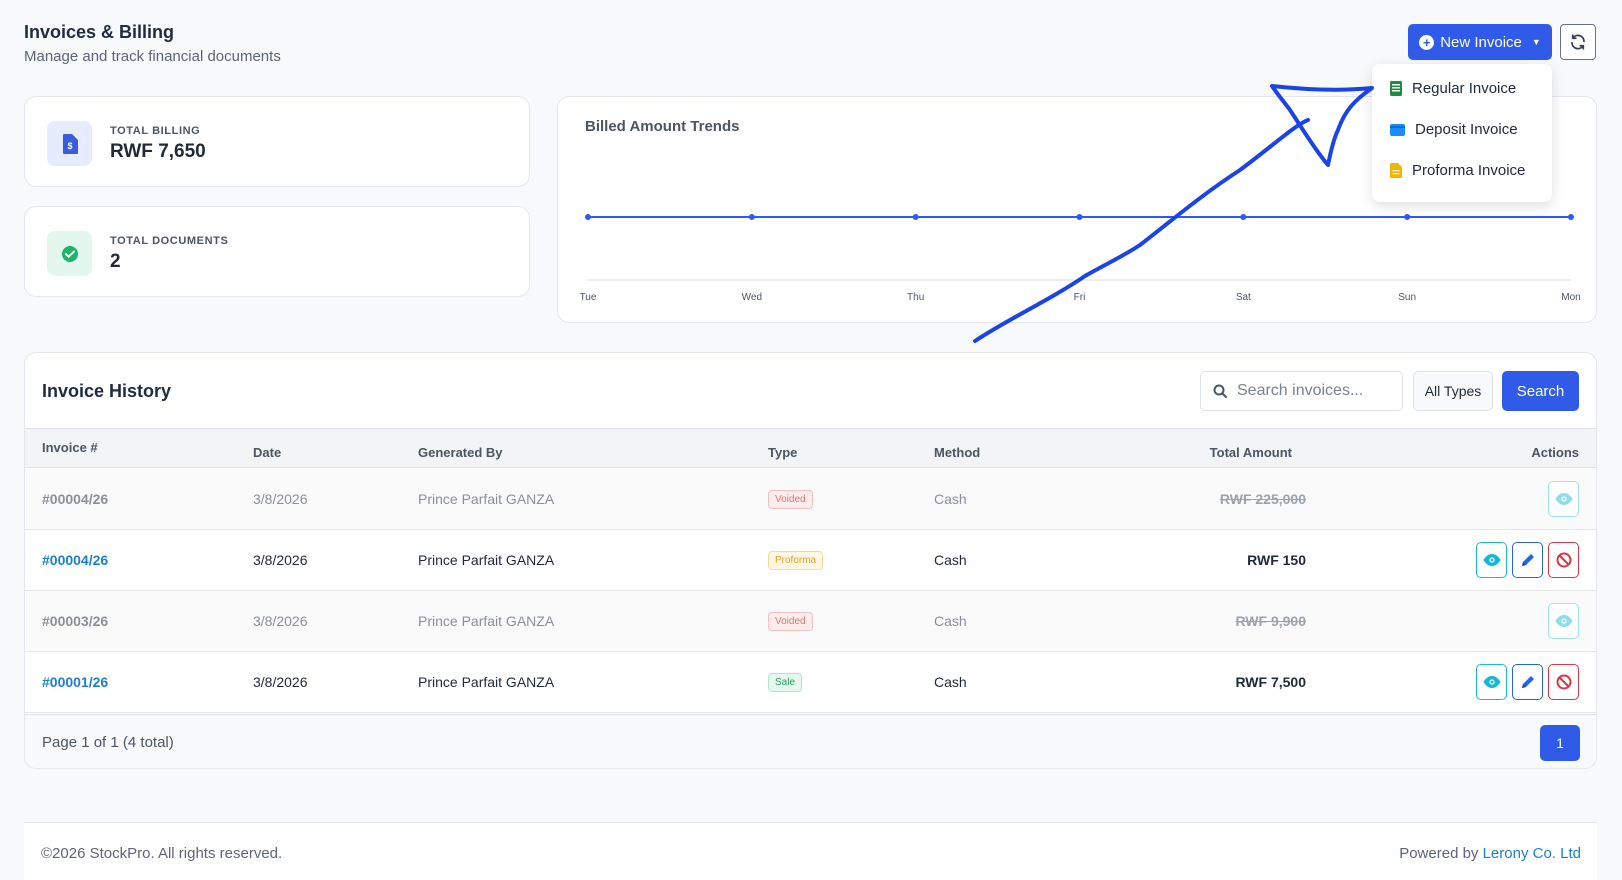 This screenshot has width=1622, height=880. Describe the element at coordinates (1262, 499) in the screenshot. I see `total-amount: RWF 225,000` at that location.